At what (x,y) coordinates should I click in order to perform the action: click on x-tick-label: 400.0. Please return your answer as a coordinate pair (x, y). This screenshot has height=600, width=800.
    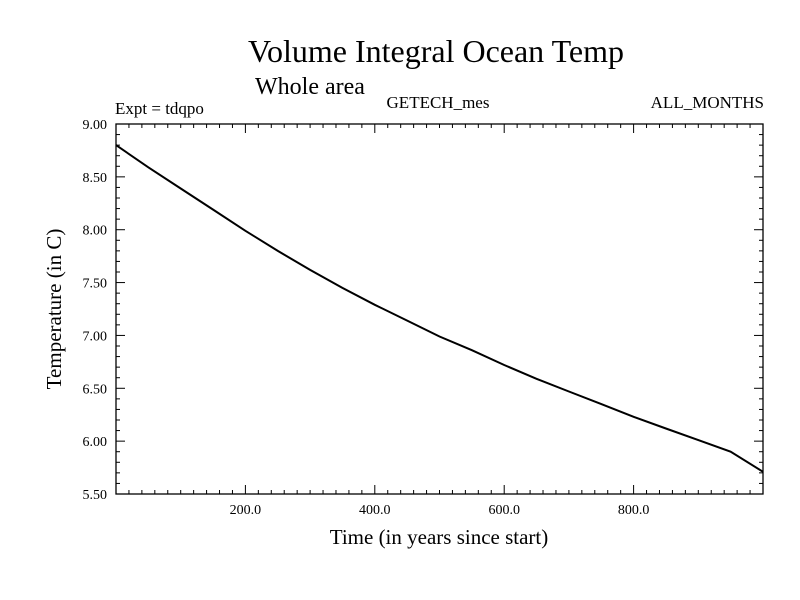
    Looking at the image, I should click on (375, 510).